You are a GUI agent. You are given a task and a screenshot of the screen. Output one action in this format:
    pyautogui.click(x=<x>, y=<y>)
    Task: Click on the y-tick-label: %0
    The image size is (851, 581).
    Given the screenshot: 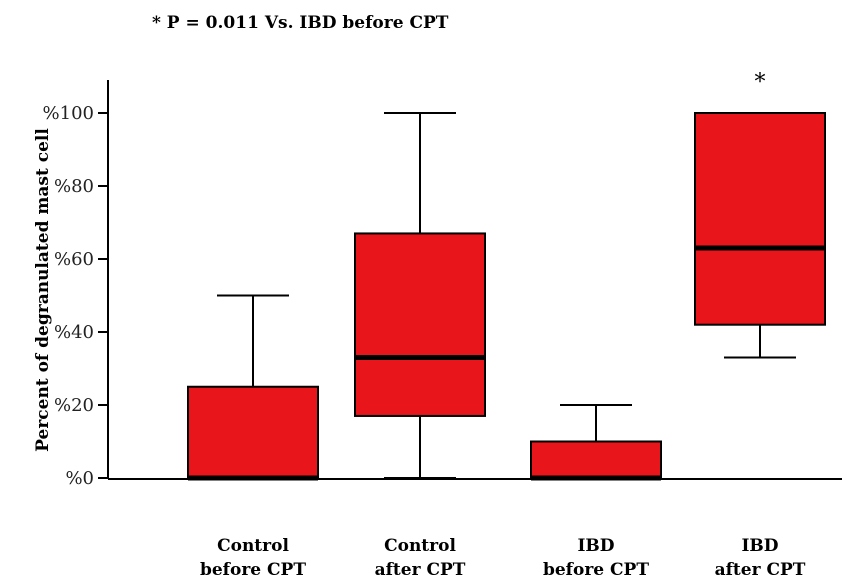 What is the action you would take?
    pyautogui.click(x=79, y=478)
    